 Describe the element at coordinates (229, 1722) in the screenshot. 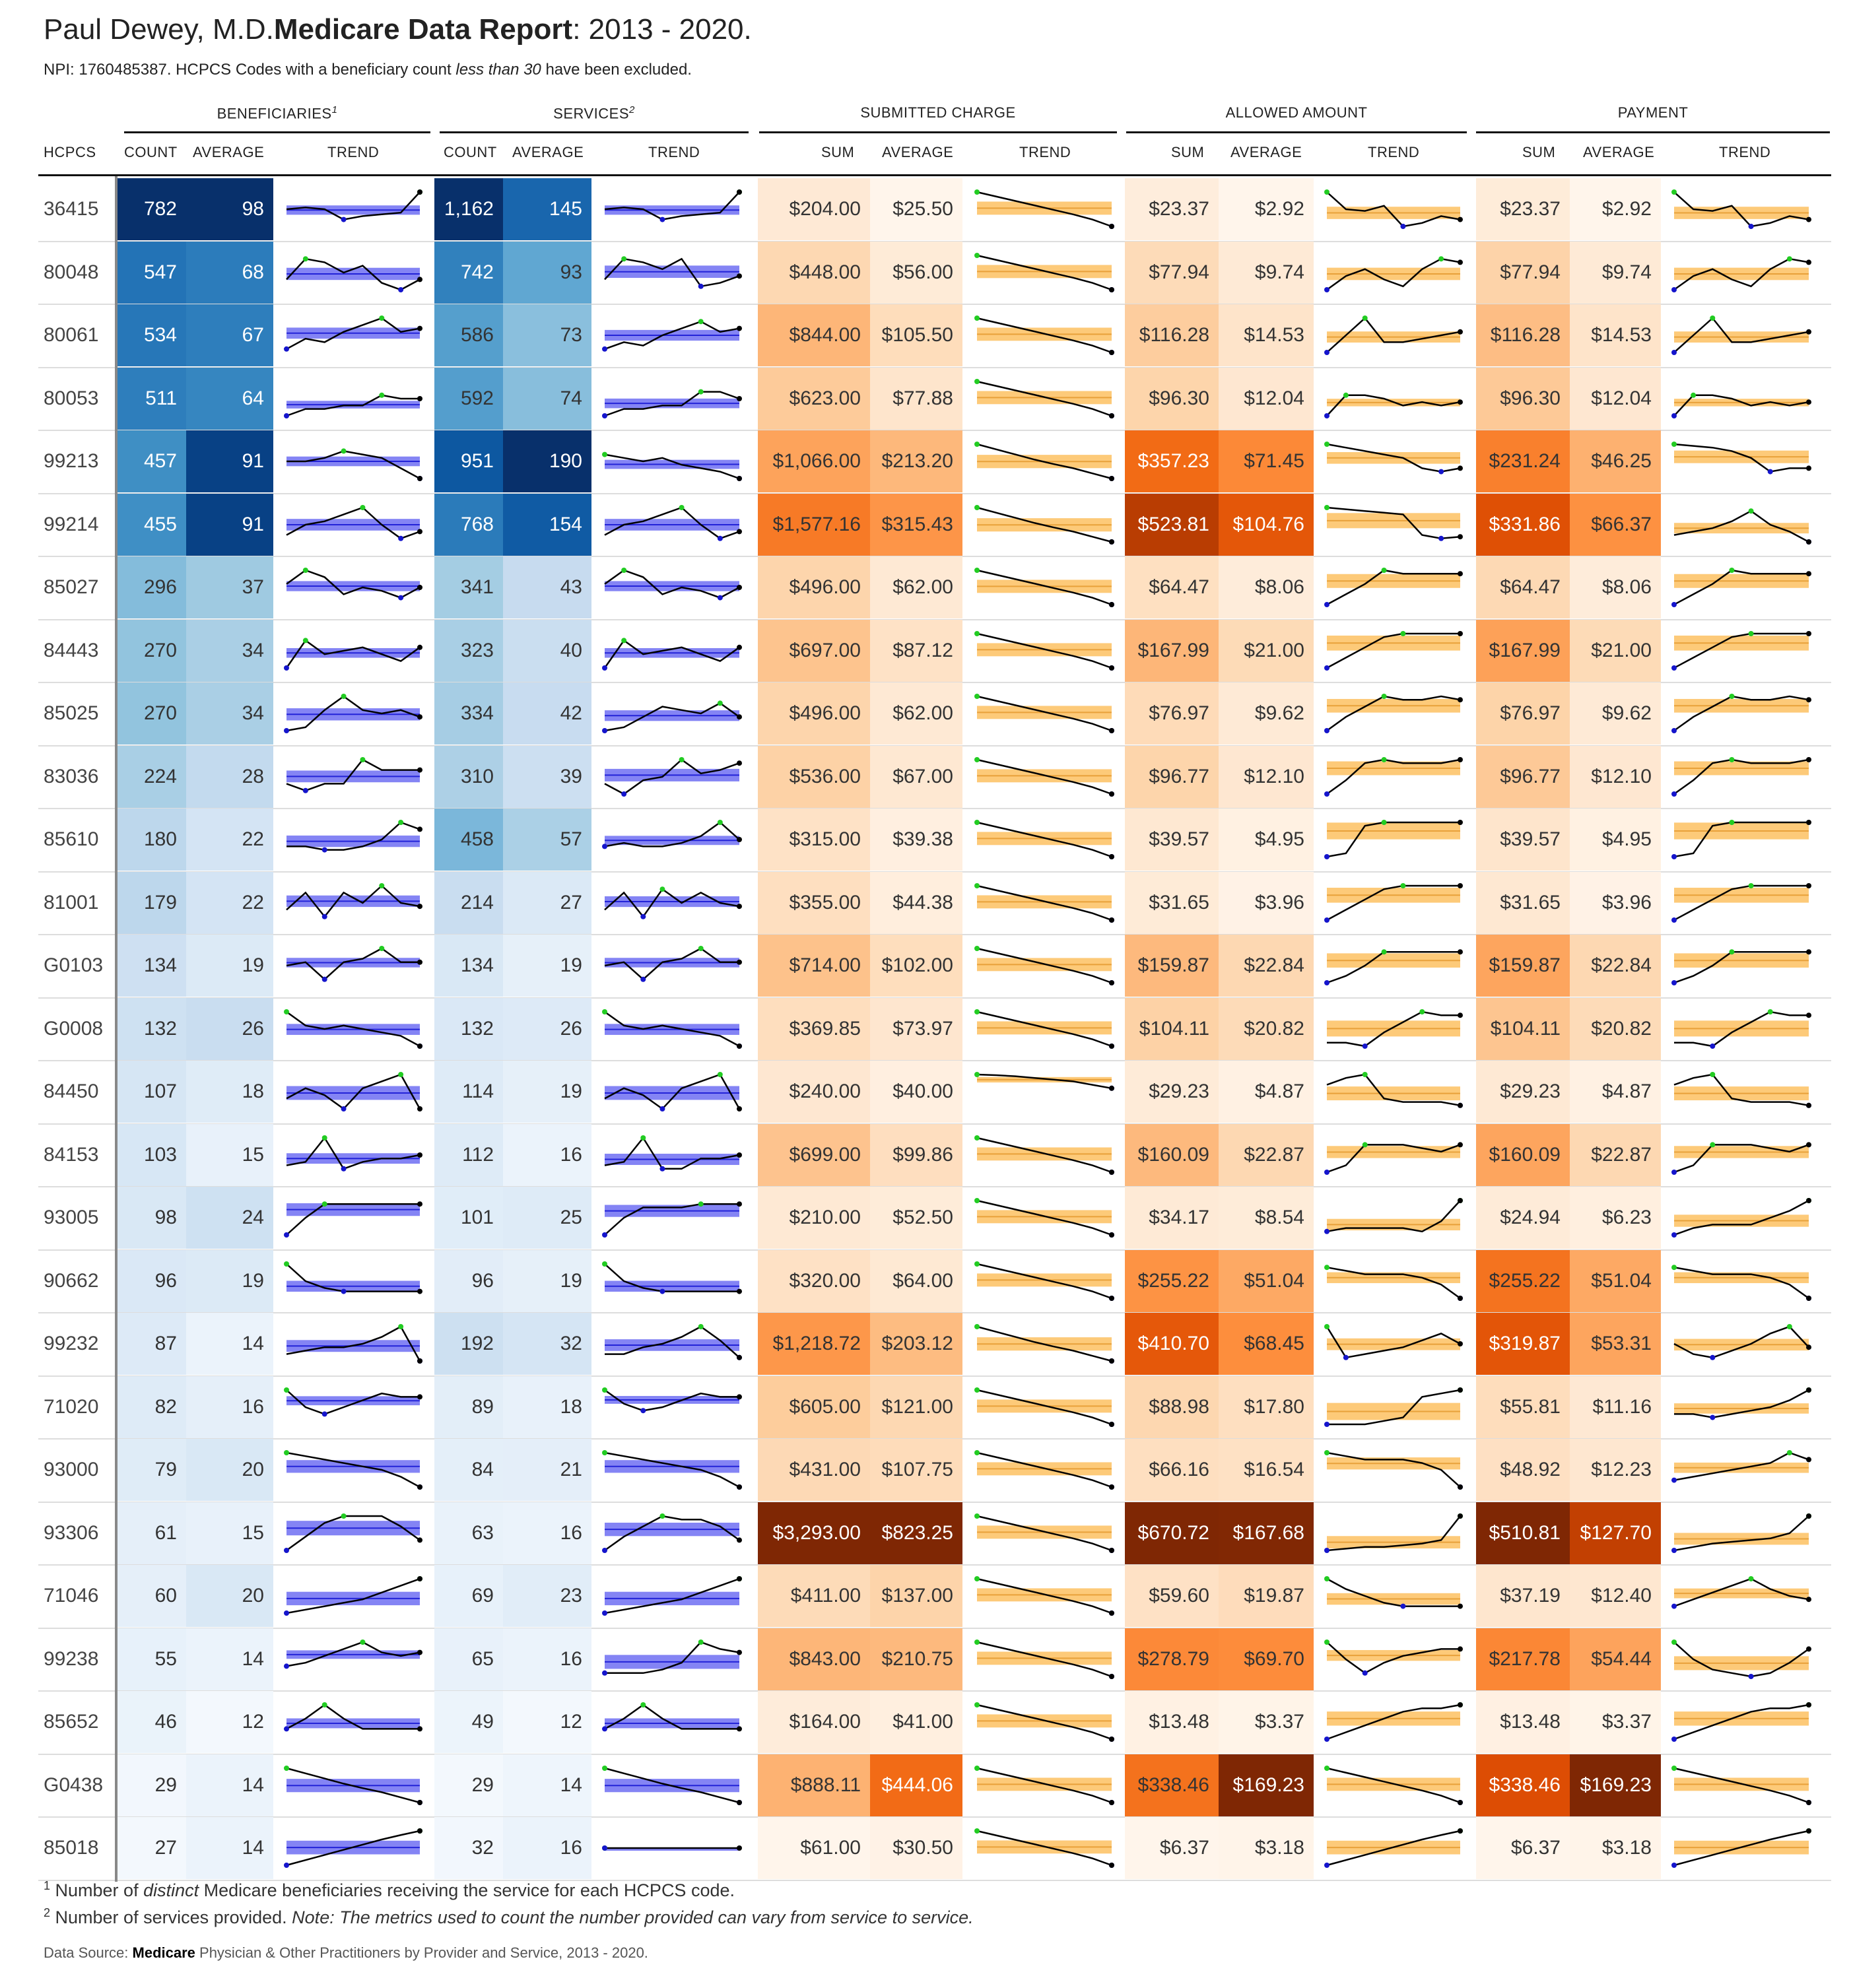

I see `ben-avg-cell: 12` at that location.